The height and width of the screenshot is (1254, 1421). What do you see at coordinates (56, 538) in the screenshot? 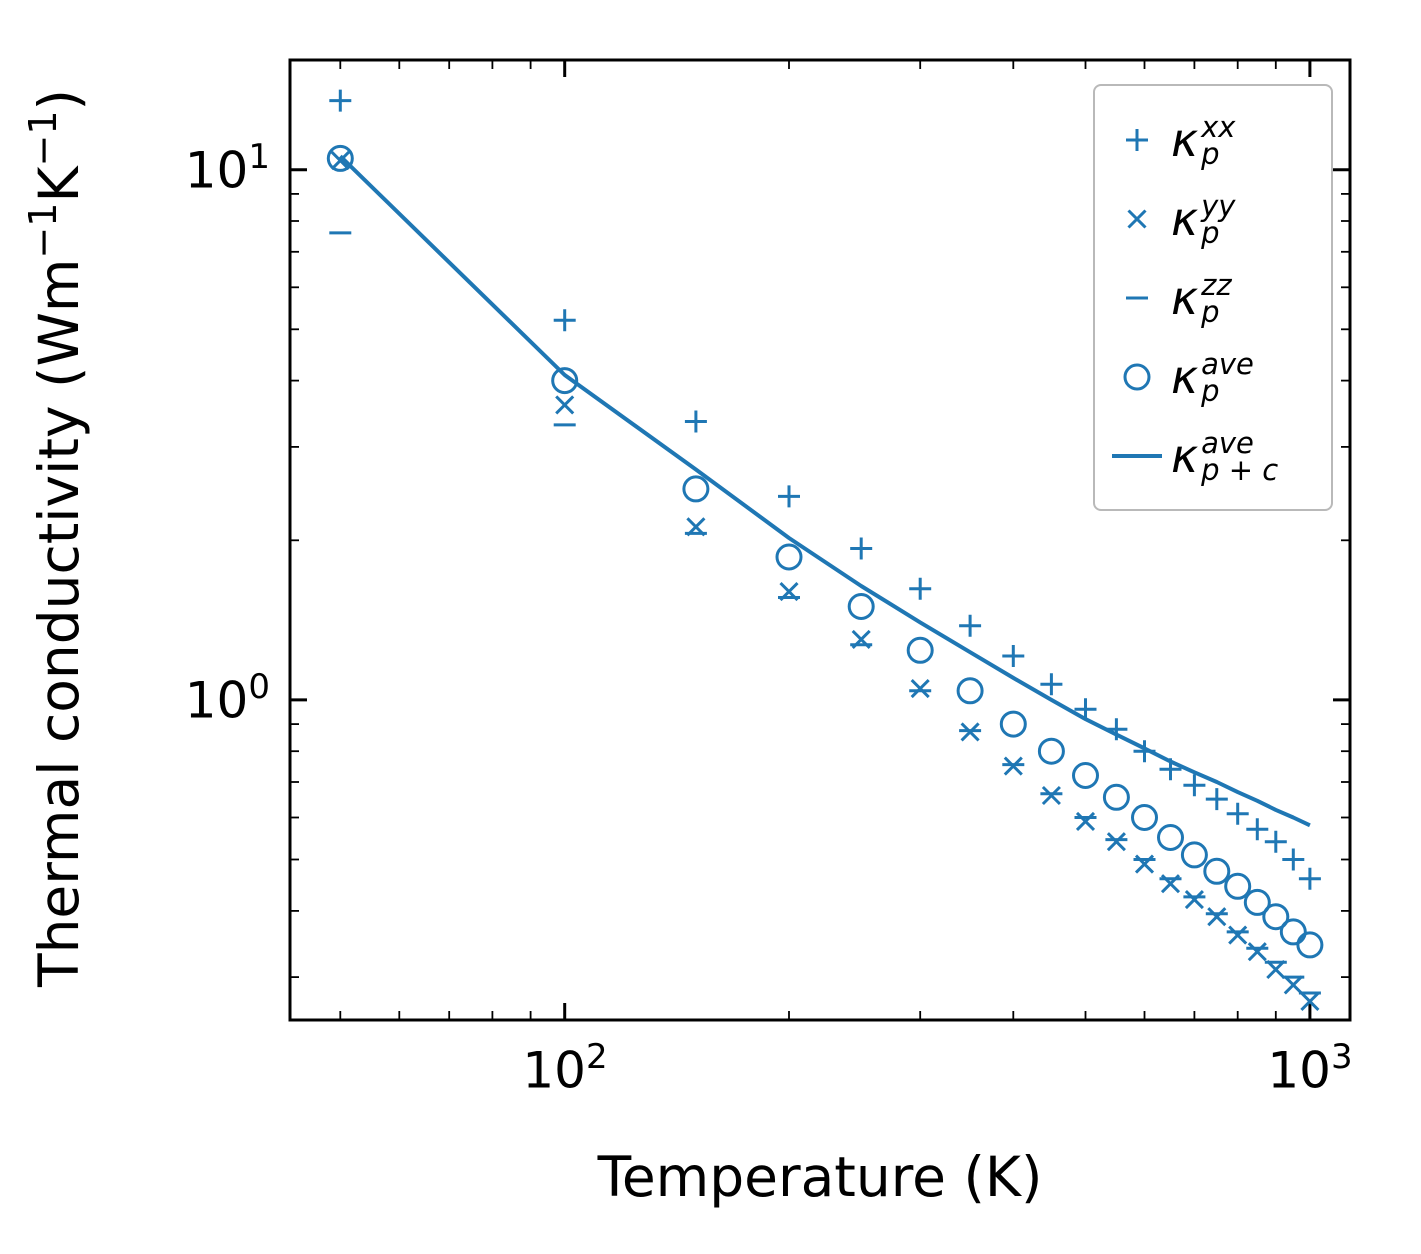
I see `y-axis-label: Thermal conductivity (Wm−1K−1)` at bounding box center [56, 538].